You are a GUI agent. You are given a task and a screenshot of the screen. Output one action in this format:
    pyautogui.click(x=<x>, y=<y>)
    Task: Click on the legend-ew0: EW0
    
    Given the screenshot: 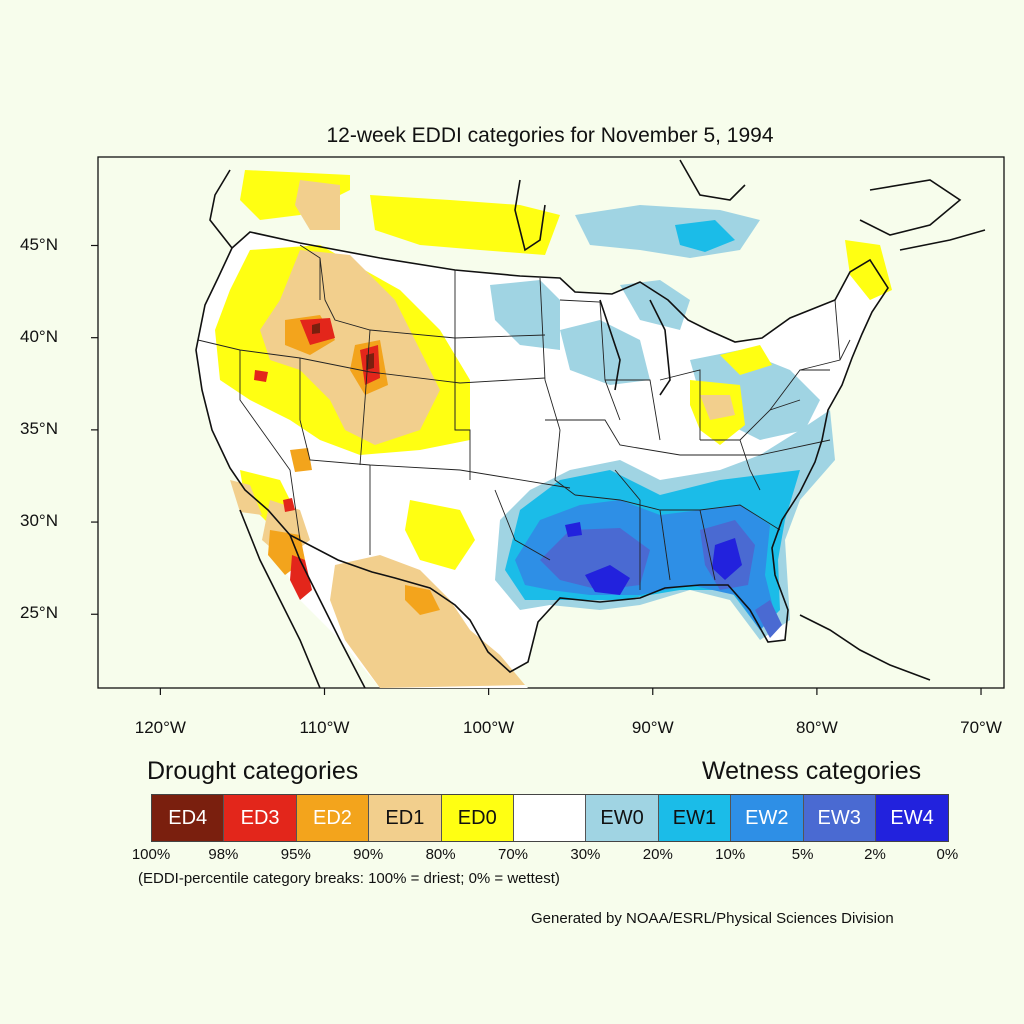 What is the action you would take?
    pyautogui.click(x=622, y=818)
    